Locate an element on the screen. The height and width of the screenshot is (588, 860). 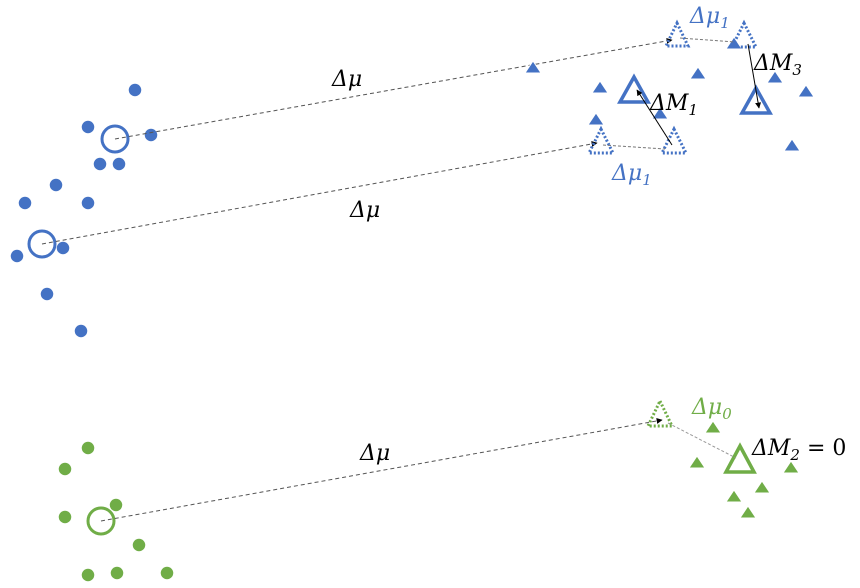
green-shifted-triangle is located at coordinates (660, 412).